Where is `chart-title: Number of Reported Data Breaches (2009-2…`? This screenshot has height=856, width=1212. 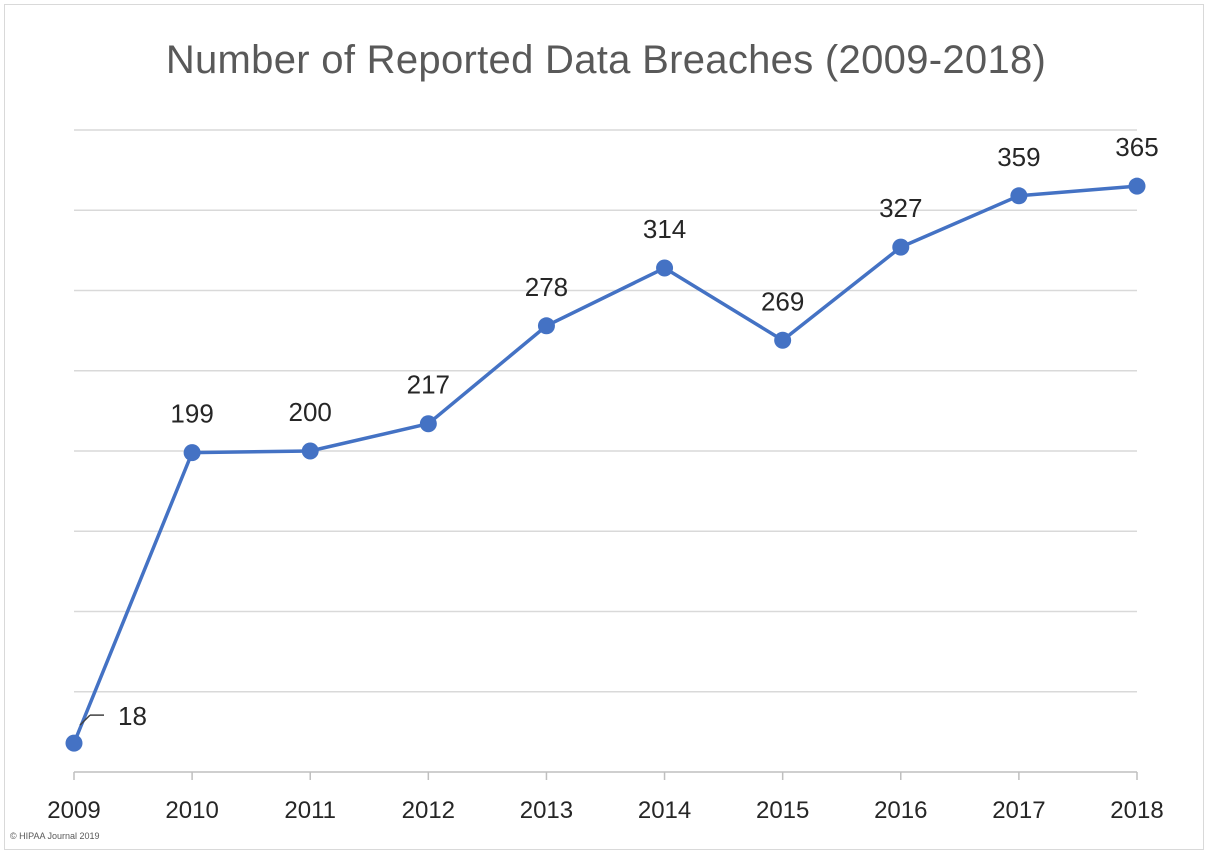 chart-title: Number of Reported Data Breaches (2009-2… is located at coordinates (606, 60).